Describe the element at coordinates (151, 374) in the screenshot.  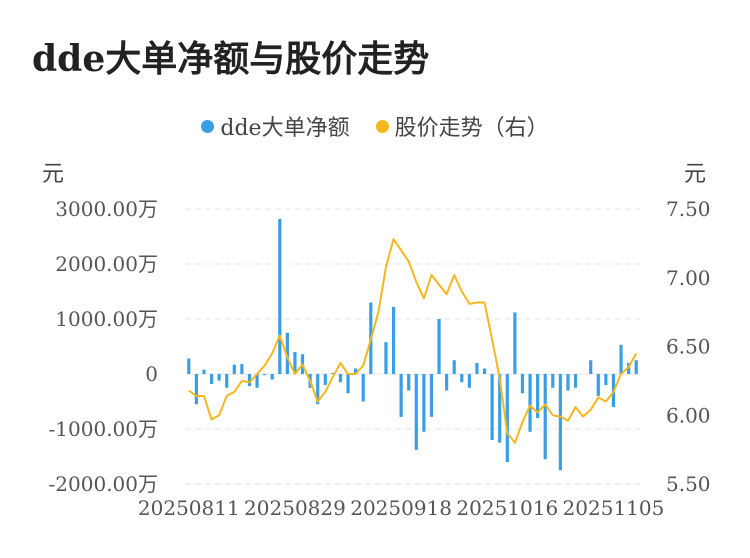
I see `left-tick-label: 0` at that location.